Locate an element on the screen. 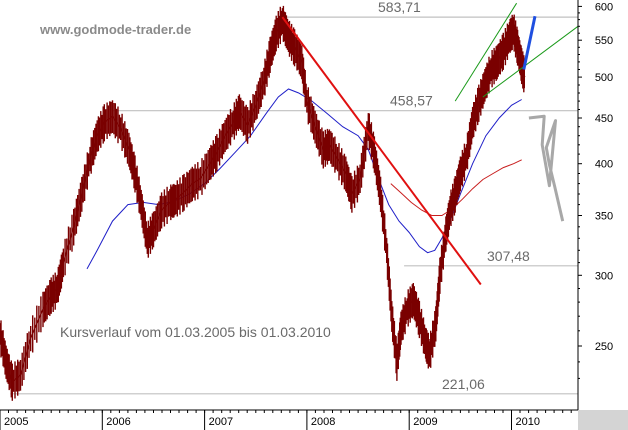  x-tick-label: 2008 is located at coordinates (323, 422).